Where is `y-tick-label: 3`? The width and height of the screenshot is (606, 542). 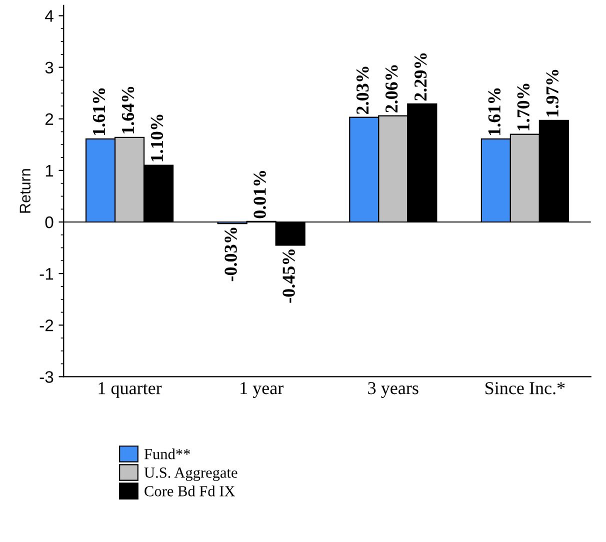
y-tick-label: 3 is located at coordinates (49, 68).